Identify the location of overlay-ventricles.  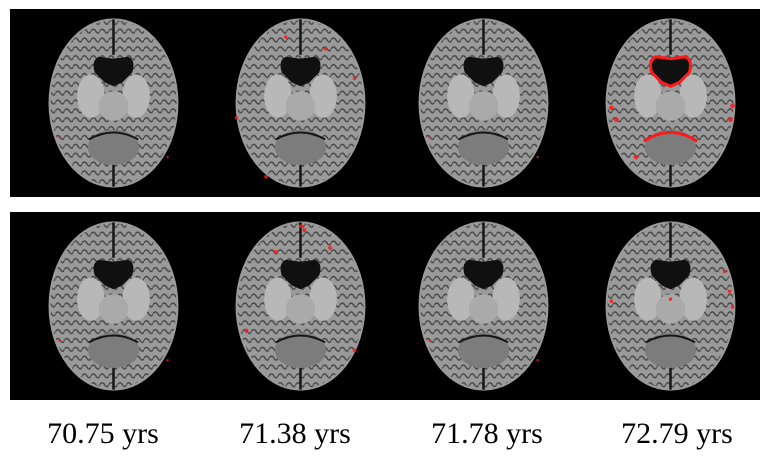
(670, 71).